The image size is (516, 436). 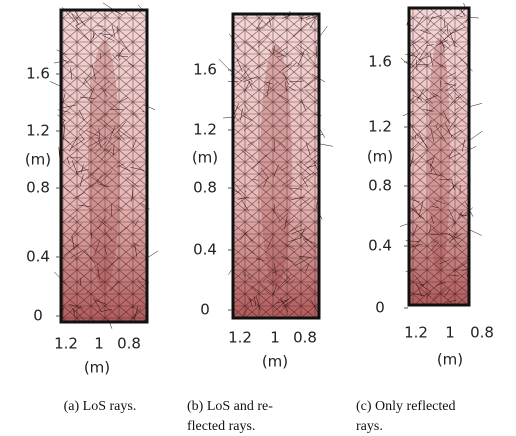 I want to click on mesh-image, so click(x=441, y=154).